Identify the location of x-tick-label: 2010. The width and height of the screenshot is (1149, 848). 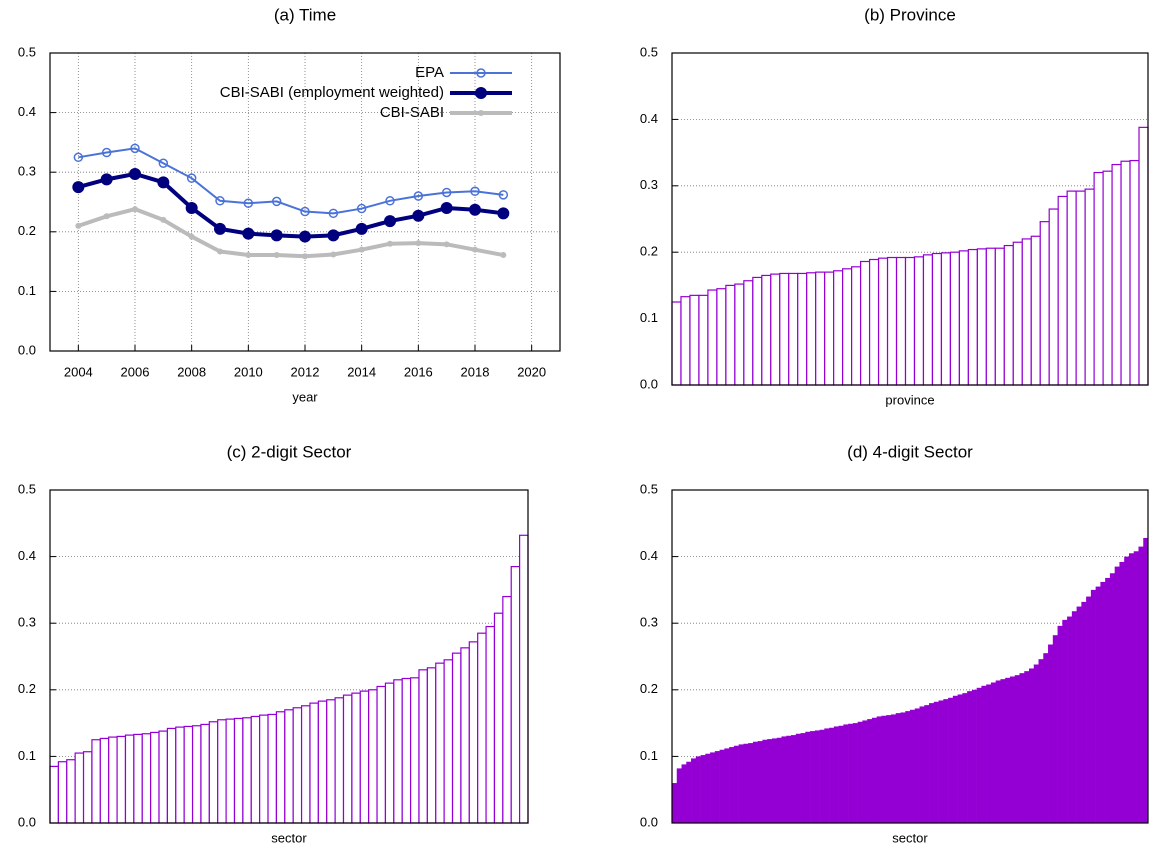
(248, 371).